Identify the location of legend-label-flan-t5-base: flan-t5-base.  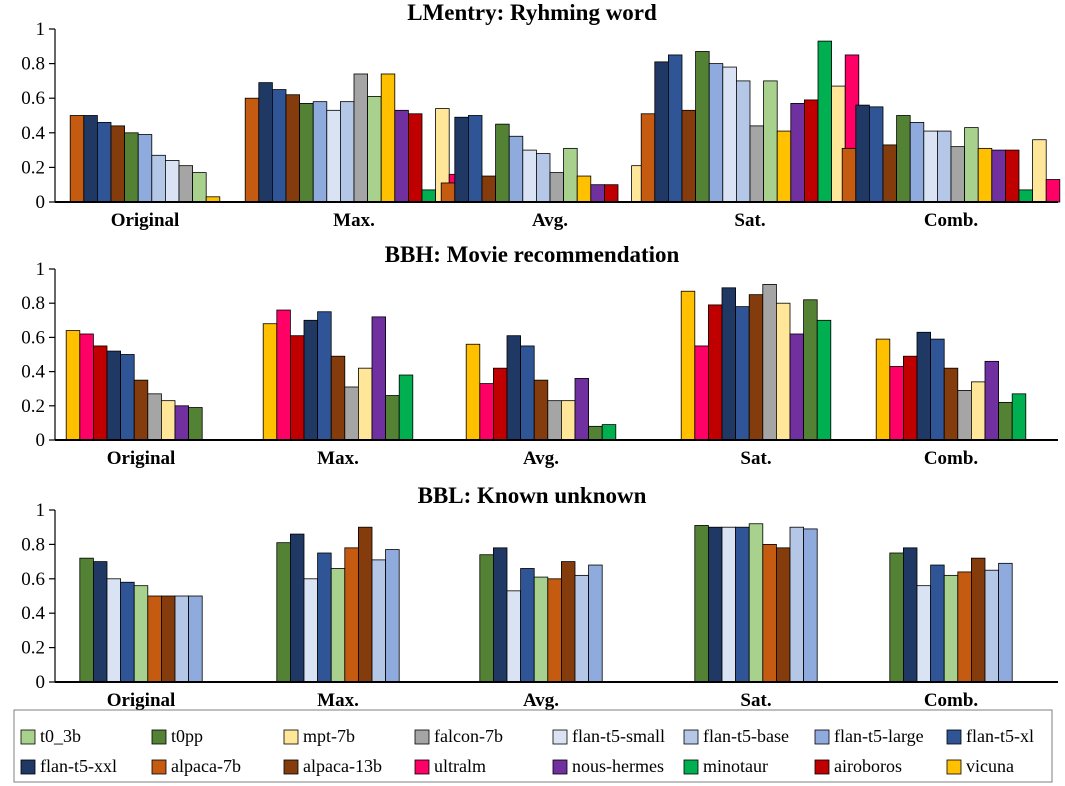
(746, 736).